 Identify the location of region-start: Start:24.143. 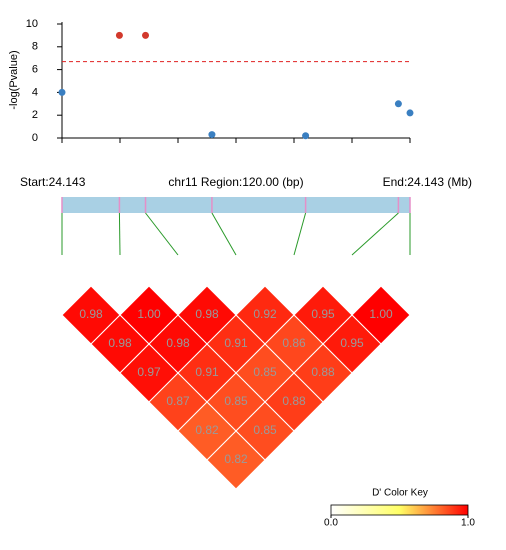
(53, 182).